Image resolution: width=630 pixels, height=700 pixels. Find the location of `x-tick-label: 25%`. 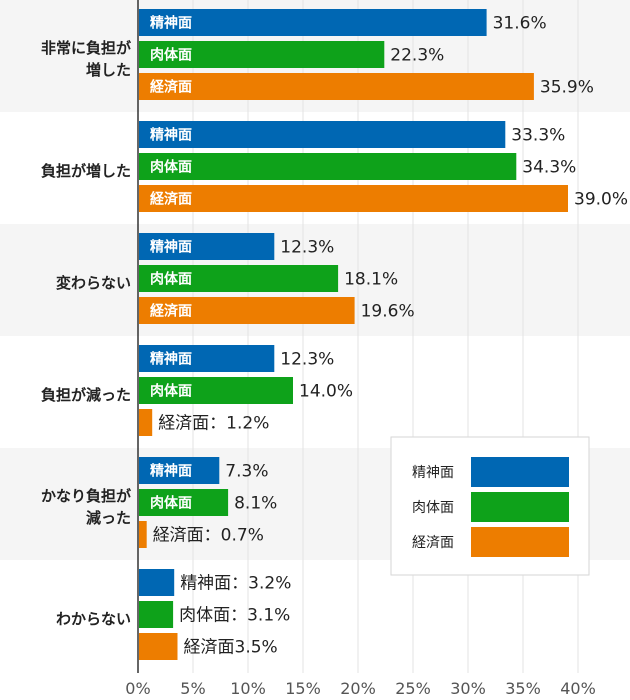

x-tick-label: 25% is located at coordinates (413, 688).